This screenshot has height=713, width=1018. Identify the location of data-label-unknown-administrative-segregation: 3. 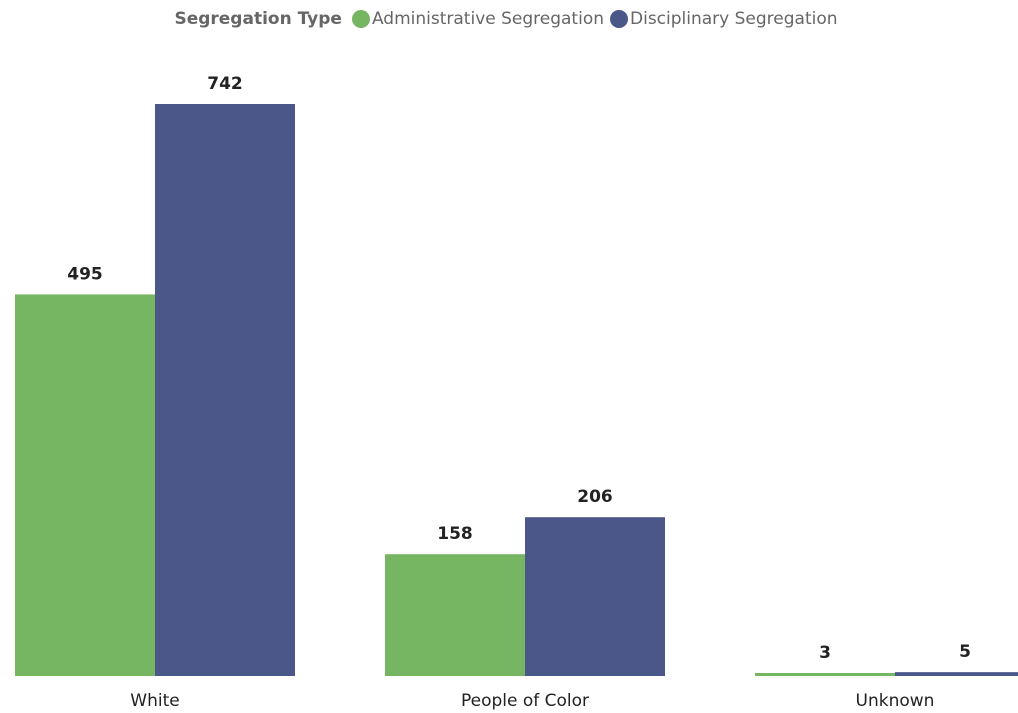
(825, 653).